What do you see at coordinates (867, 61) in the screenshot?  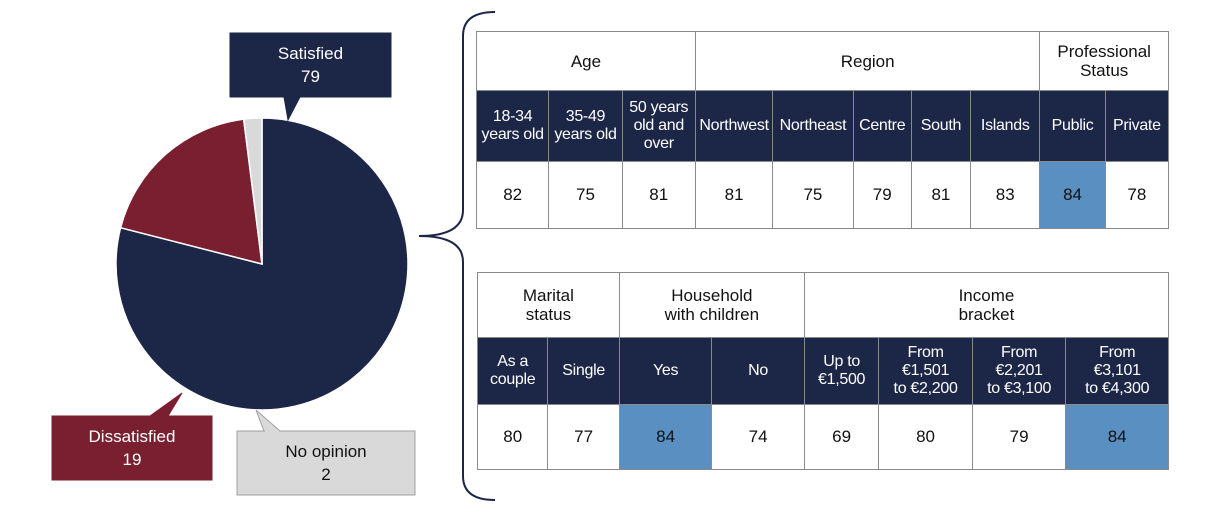 I see `group-header: Region` at bounding box center [867, 61].